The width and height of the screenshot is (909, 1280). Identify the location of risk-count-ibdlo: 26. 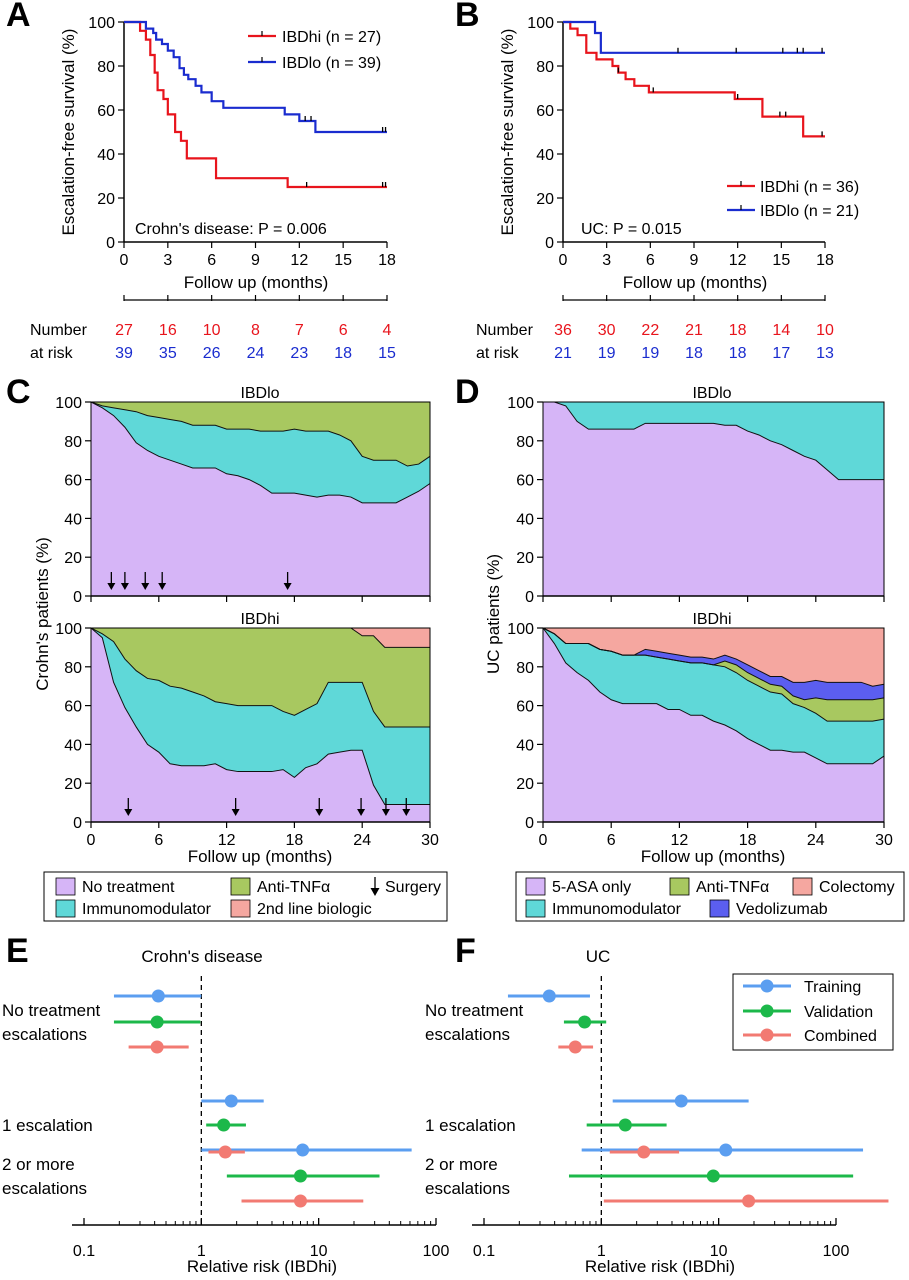
(212, 353).